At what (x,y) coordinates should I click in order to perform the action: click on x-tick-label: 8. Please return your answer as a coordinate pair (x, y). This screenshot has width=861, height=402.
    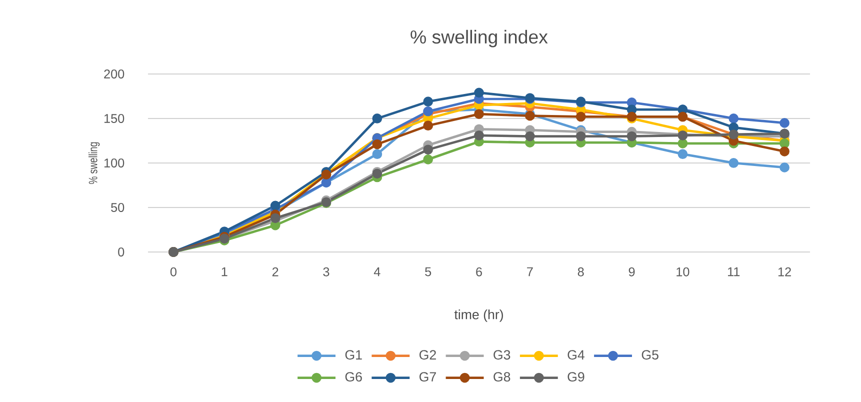
    Looking at the image, I should click on (581, 271).